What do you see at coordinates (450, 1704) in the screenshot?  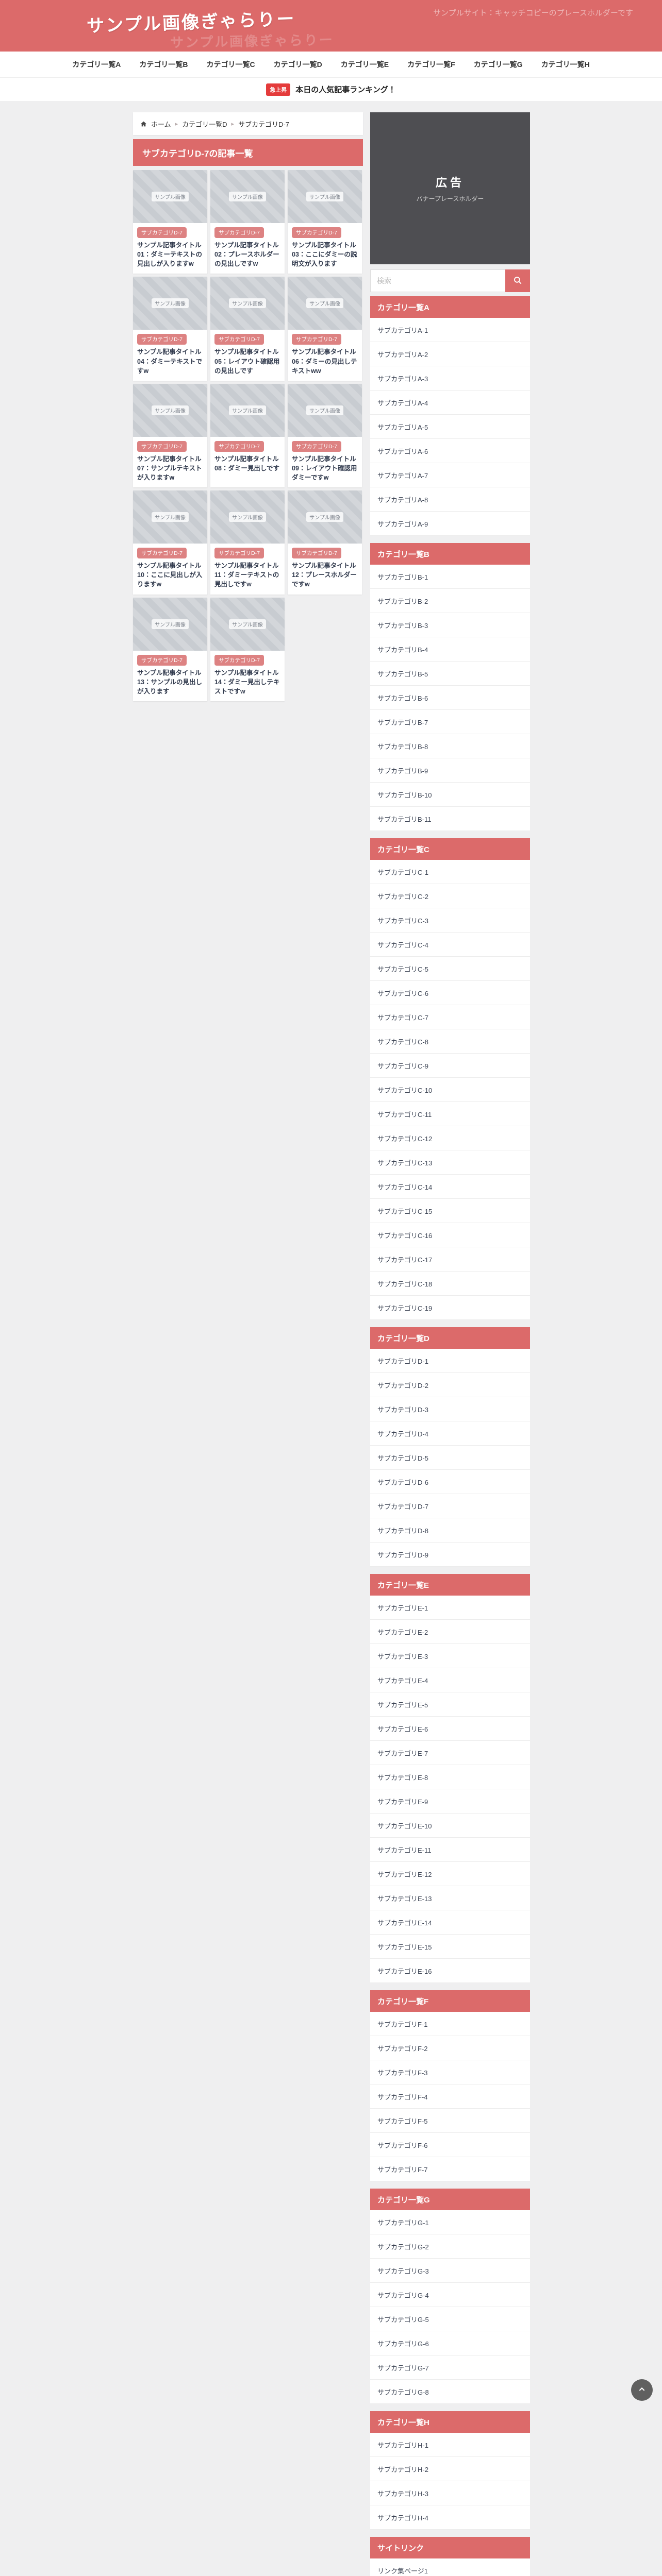 I see `sidebar-category-link: サブカテゴリE-5` at bounding box center [450, 1704].